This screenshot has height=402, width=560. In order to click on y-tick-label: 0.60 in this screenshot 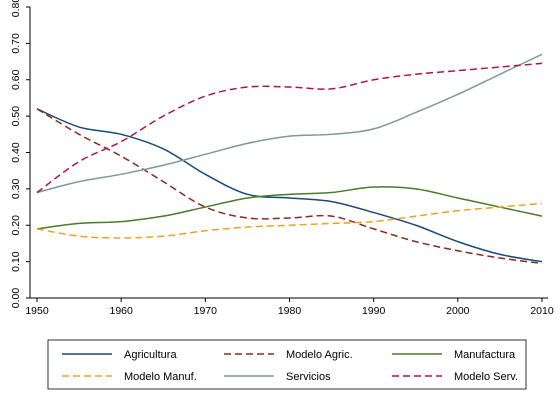, I will do `click(16, 79)`.